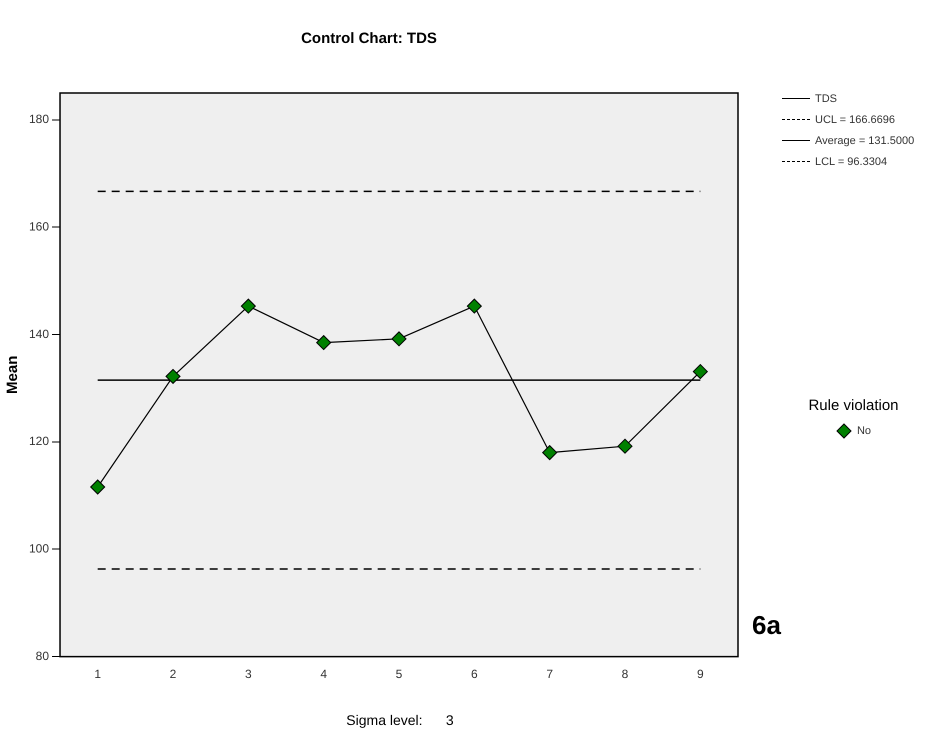 Image resolution: width=925 pixels, height=747 pixels. What do you see at coordinates (853, 405) in the screenshot?
I see `legend-title: Rule violation` at bounding box center [853, 405].